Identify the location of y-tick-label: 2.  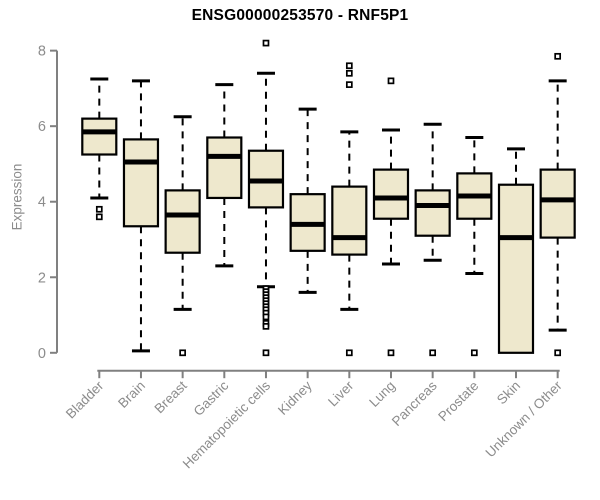
(42, 278).